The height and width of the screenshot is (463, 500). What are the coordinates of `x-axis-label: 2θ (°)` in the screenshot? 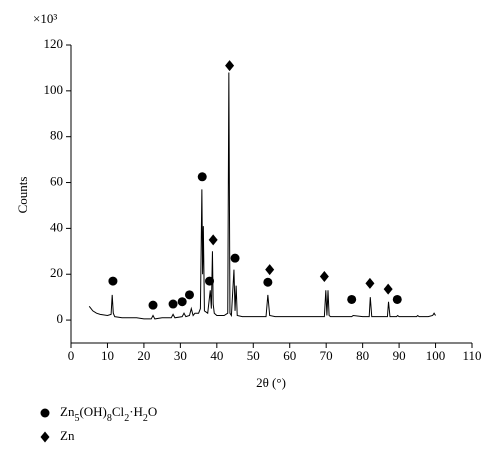 It's located at (271, 382).